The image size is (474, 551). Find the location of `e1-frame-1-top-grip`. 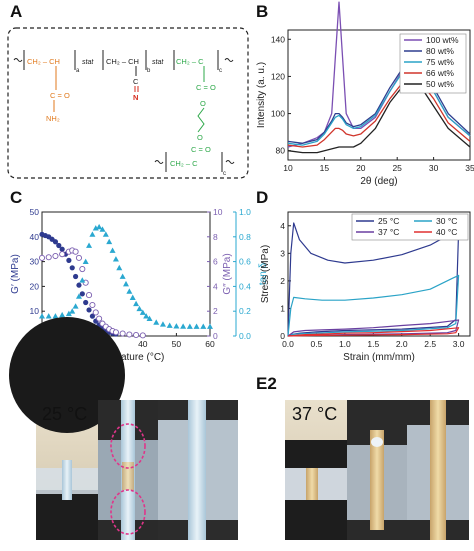

e1-frame-1-top-grip is located at coordinates (67, 375).